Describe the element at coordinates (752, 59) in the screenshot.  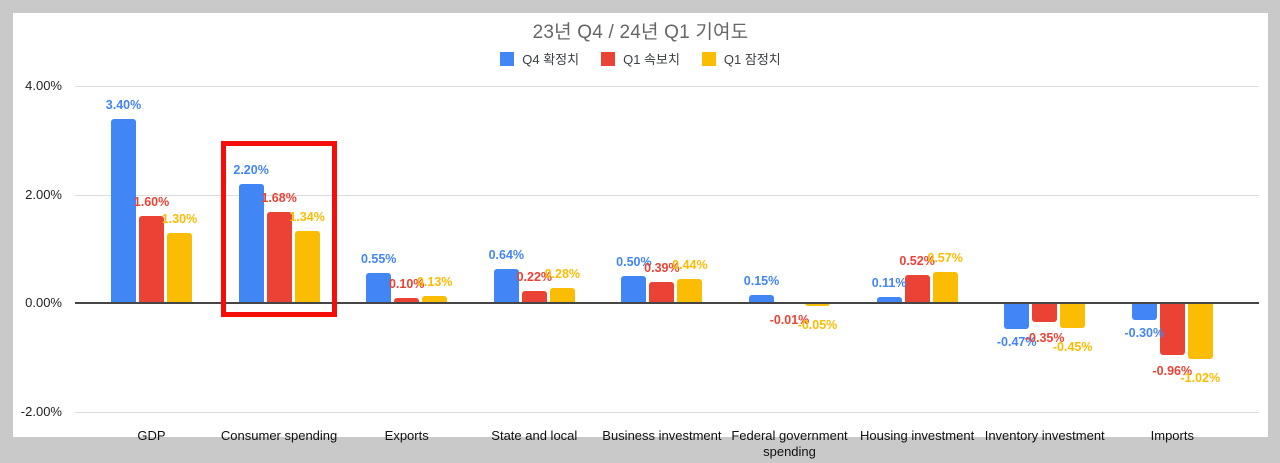
I see `legend-label: Q1 잠정치` at that location.